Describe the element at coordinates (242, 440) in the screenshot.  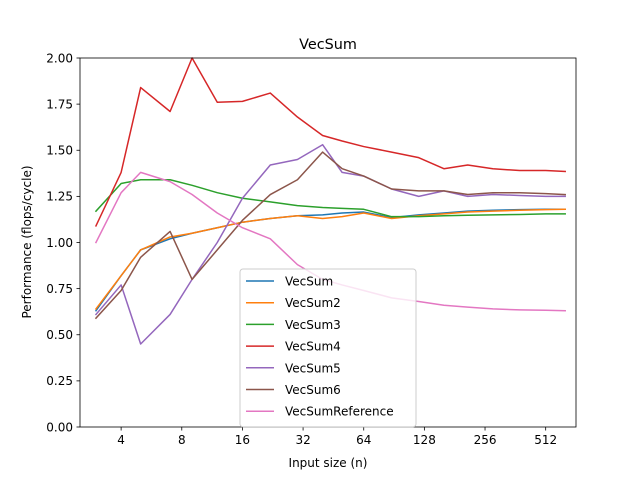
I see `x-tick-label: 16` at that location.